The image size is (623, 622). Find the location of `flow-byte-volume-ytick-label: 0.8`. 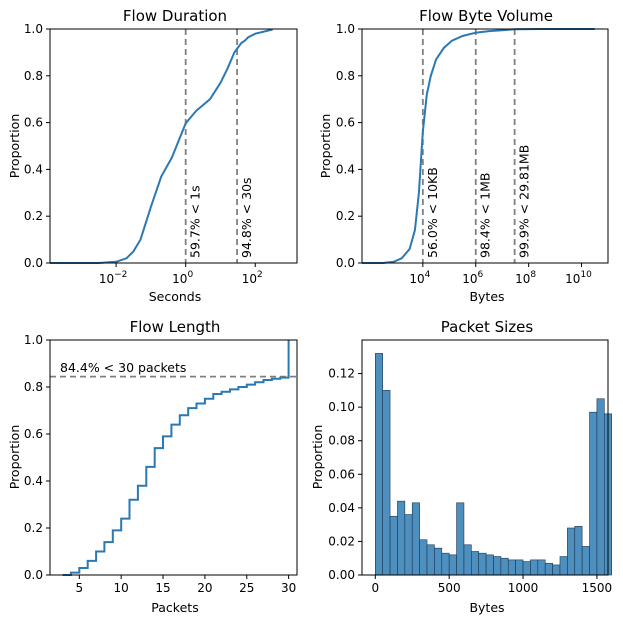

flow-byte-volume-ytick-label: 0.8 is located at coordinates (345, 76).